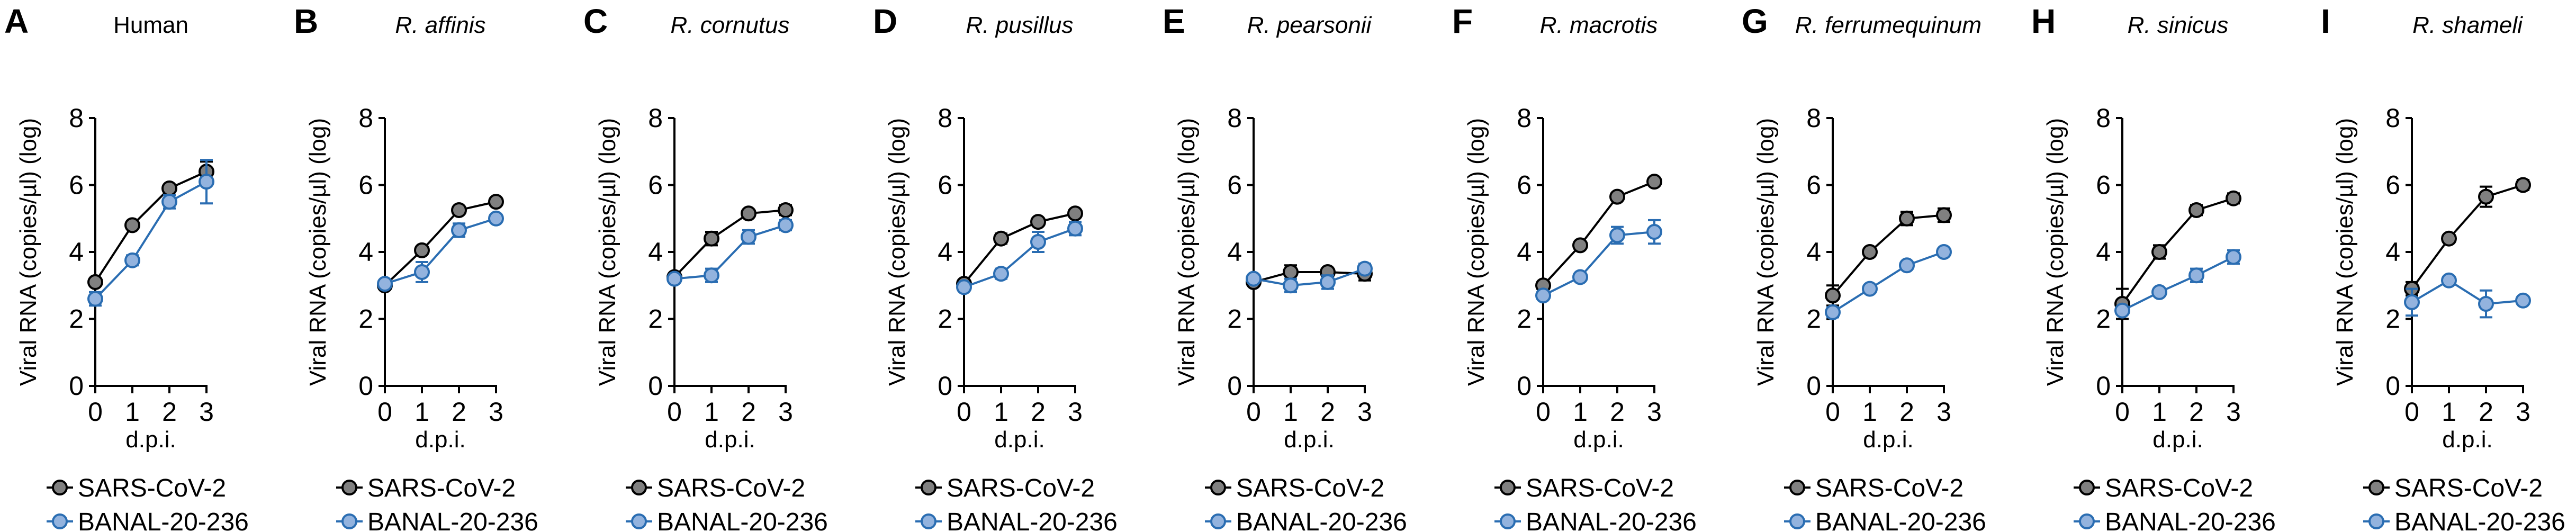  What do you see at coordinates (1888, 440) in the screenshot?
I see `x-axis-label: d.p.i.` at bounding box center [1888, 440].